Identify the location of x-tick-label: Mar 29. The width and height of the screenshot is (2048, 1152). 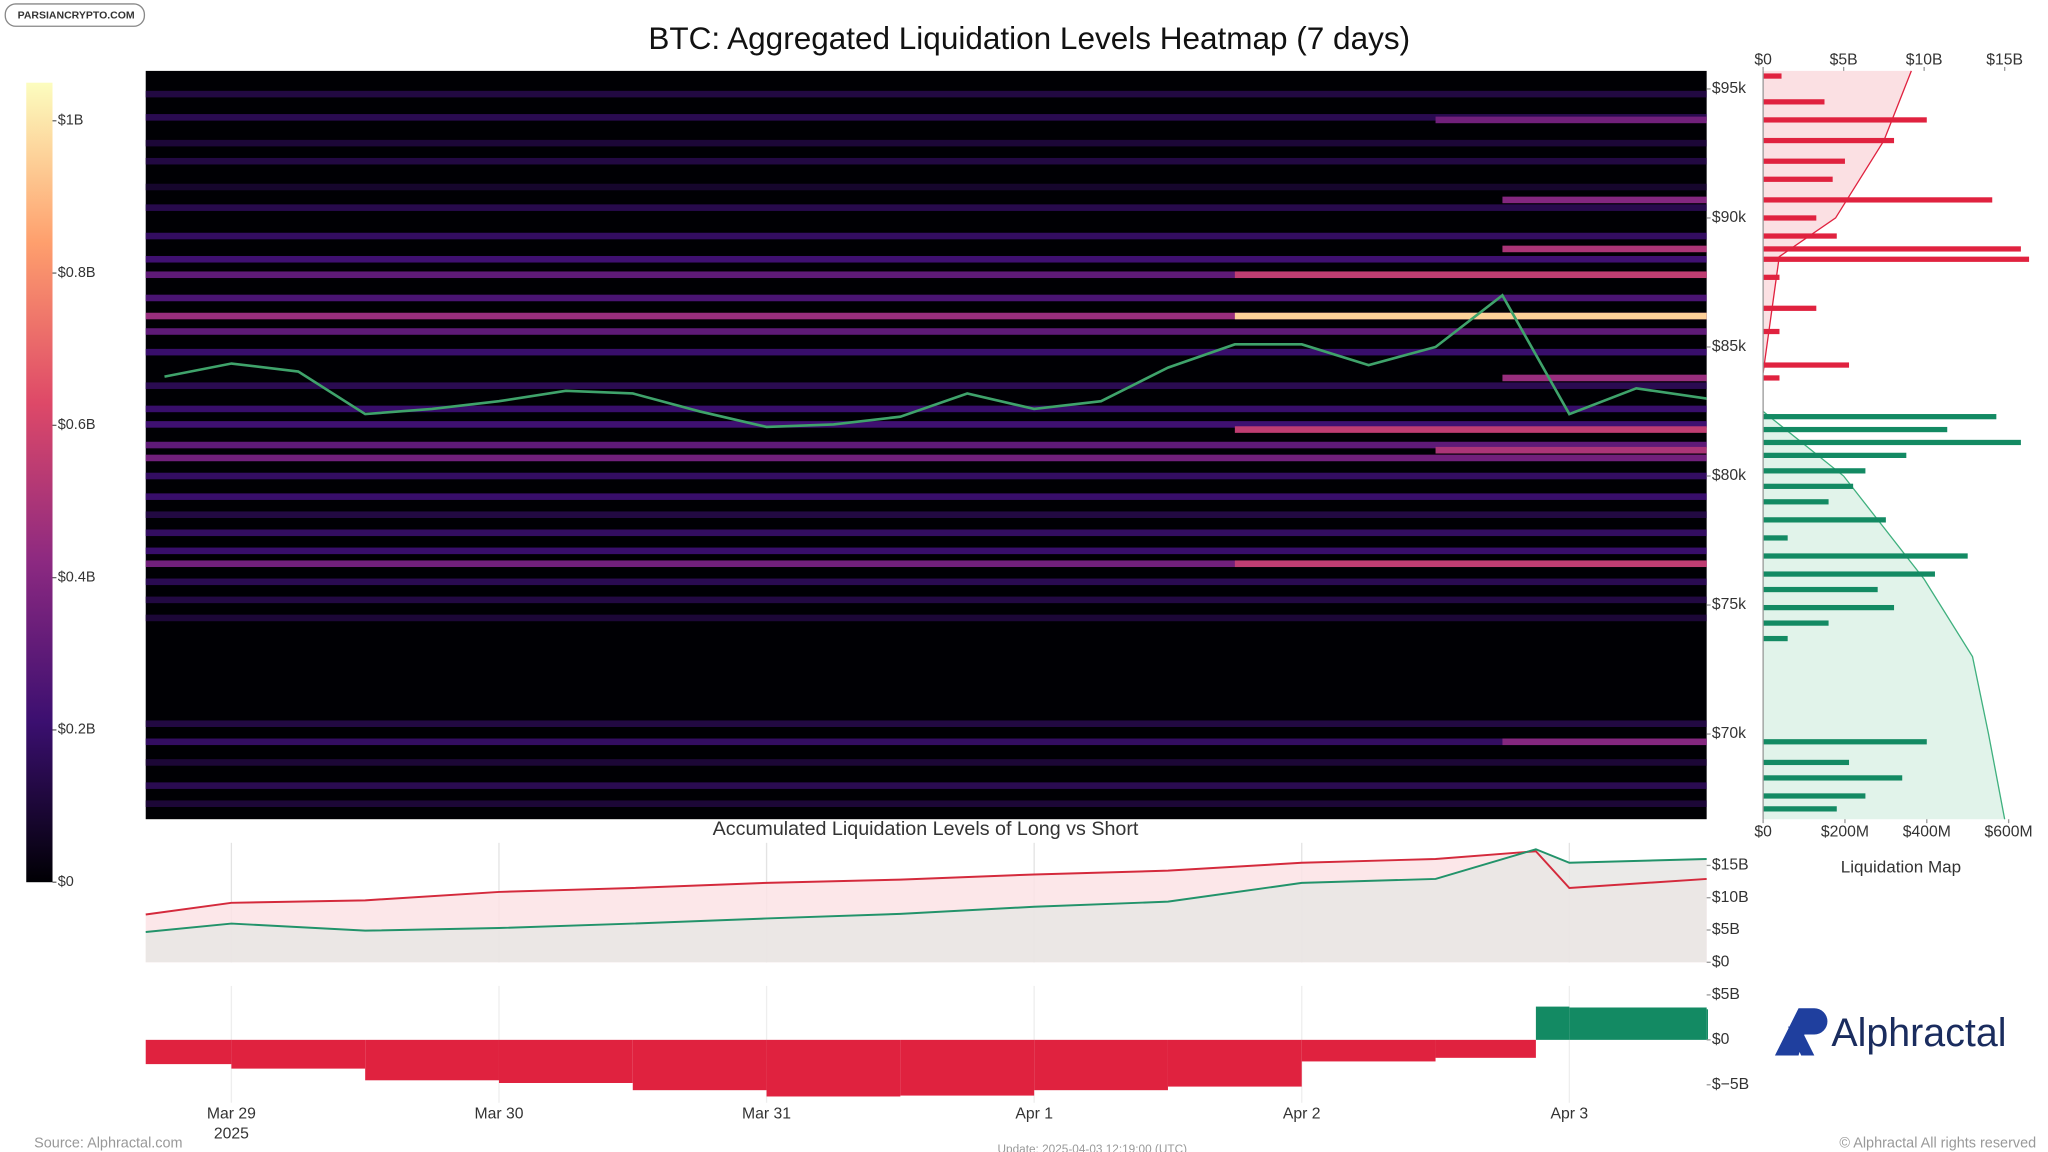
(231, 1114).